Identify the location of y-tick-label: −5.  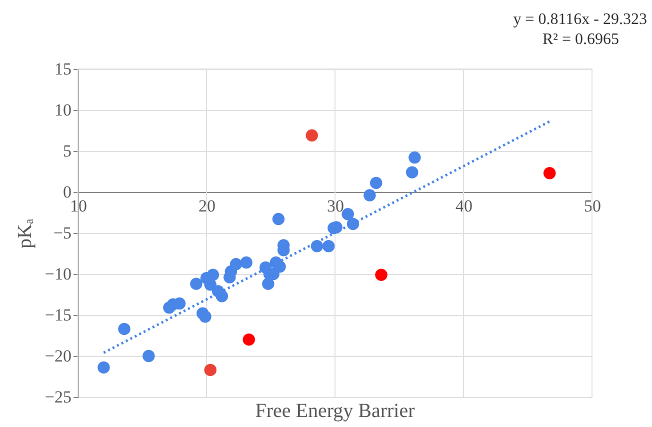
(62, 233).